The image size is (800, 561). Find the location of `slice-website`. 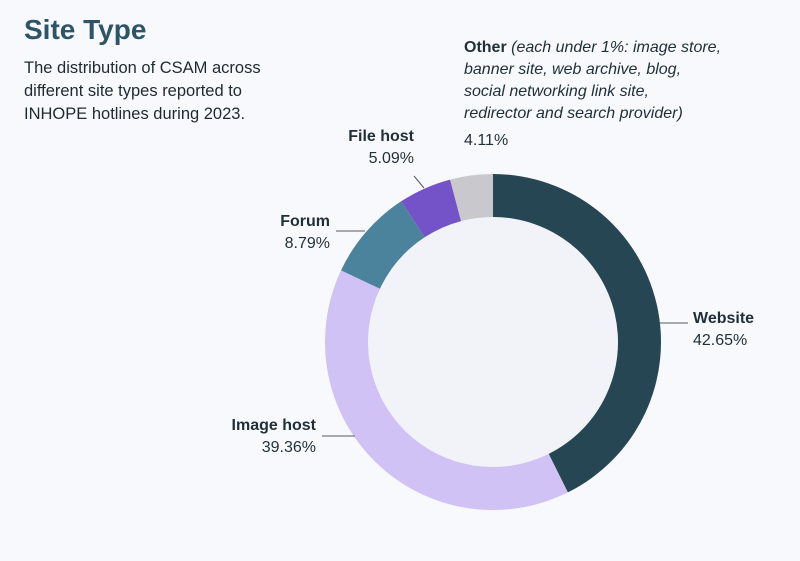

slice-website is located at coordinates (577, 333).